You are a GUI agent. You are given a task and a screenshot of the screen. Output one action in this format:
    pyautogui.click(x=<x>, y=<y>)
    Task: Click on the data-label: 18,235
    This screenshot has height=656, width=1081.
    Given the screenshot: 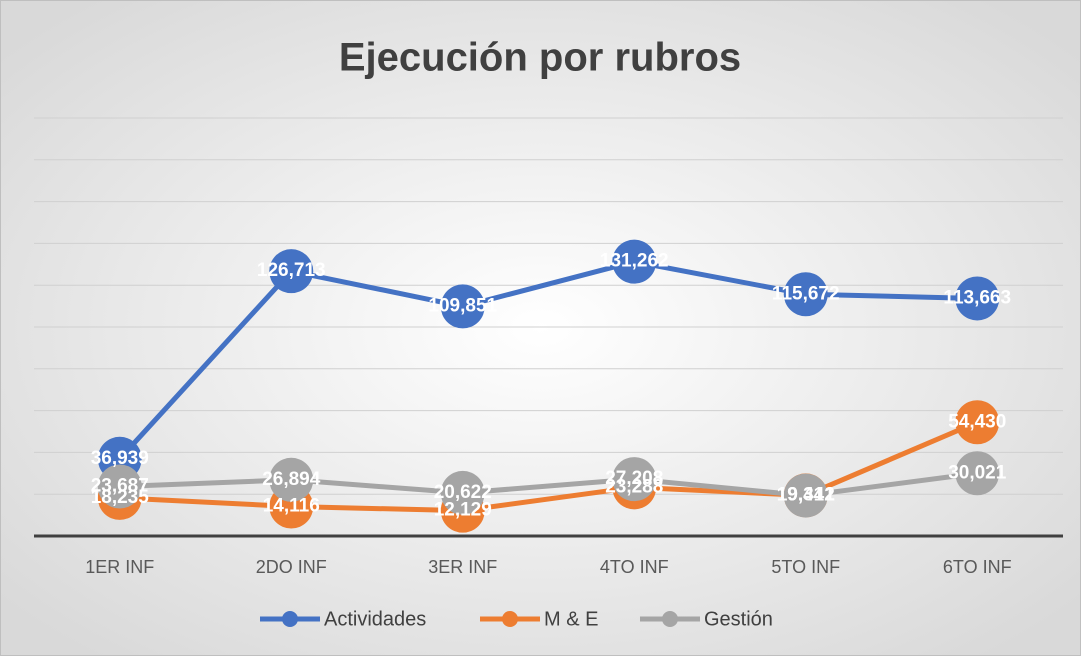 What is the action you would take?
    pyautogui.click(x=120, y=497)
    